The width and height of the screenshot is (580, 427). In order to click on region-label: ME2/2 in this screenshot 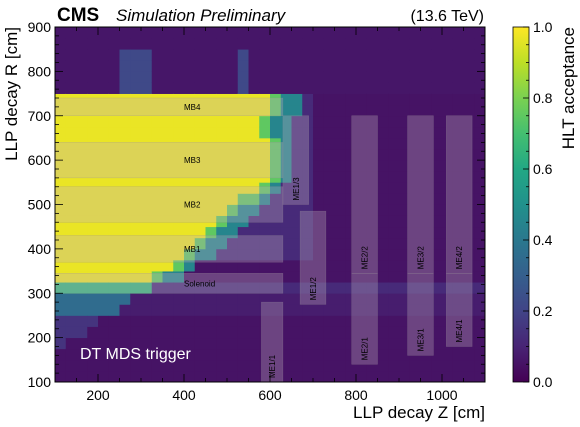, I will do `click(365, 258)`.